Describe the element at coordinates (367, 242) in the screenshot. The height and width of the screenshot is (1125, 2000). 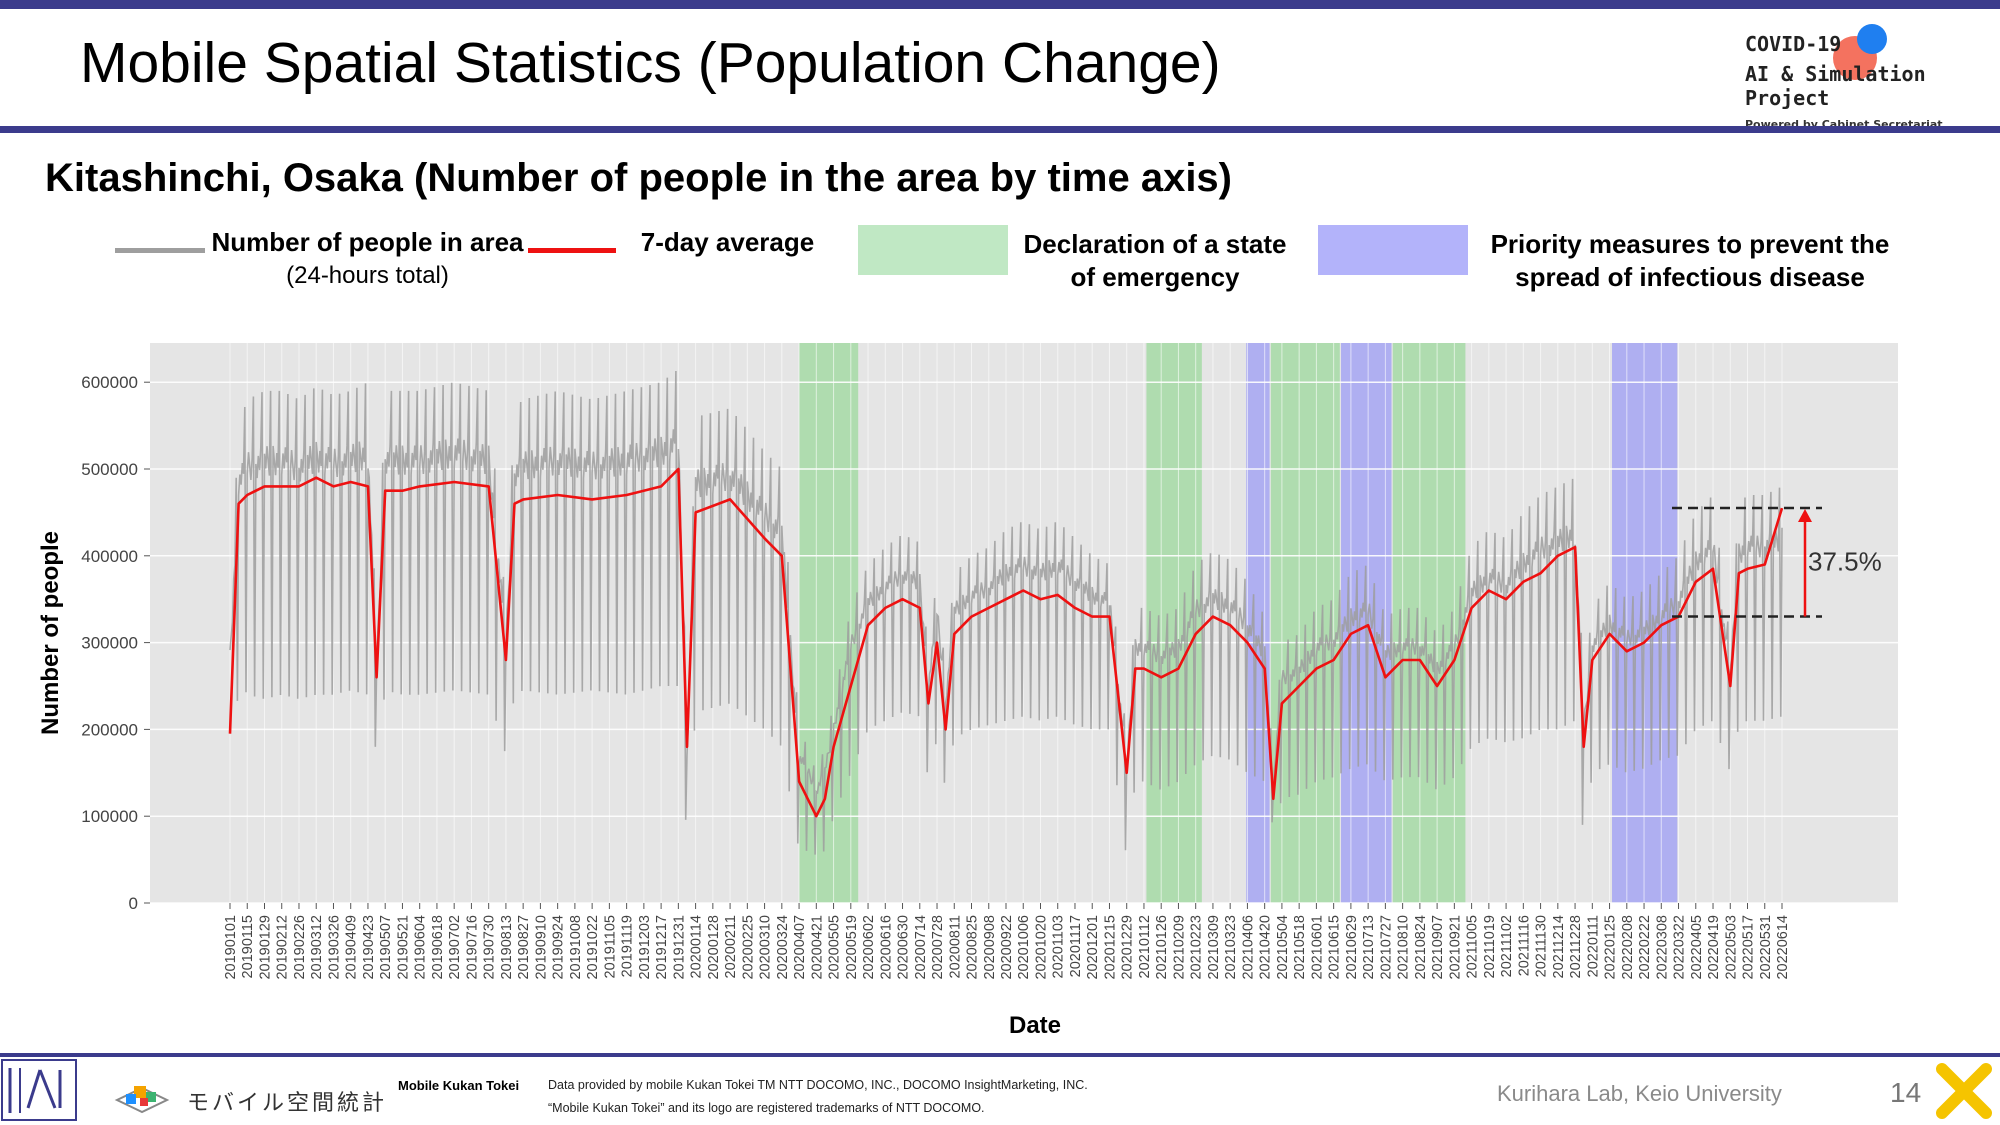
I see `legend-daily-text: Number of people in area` at that location.